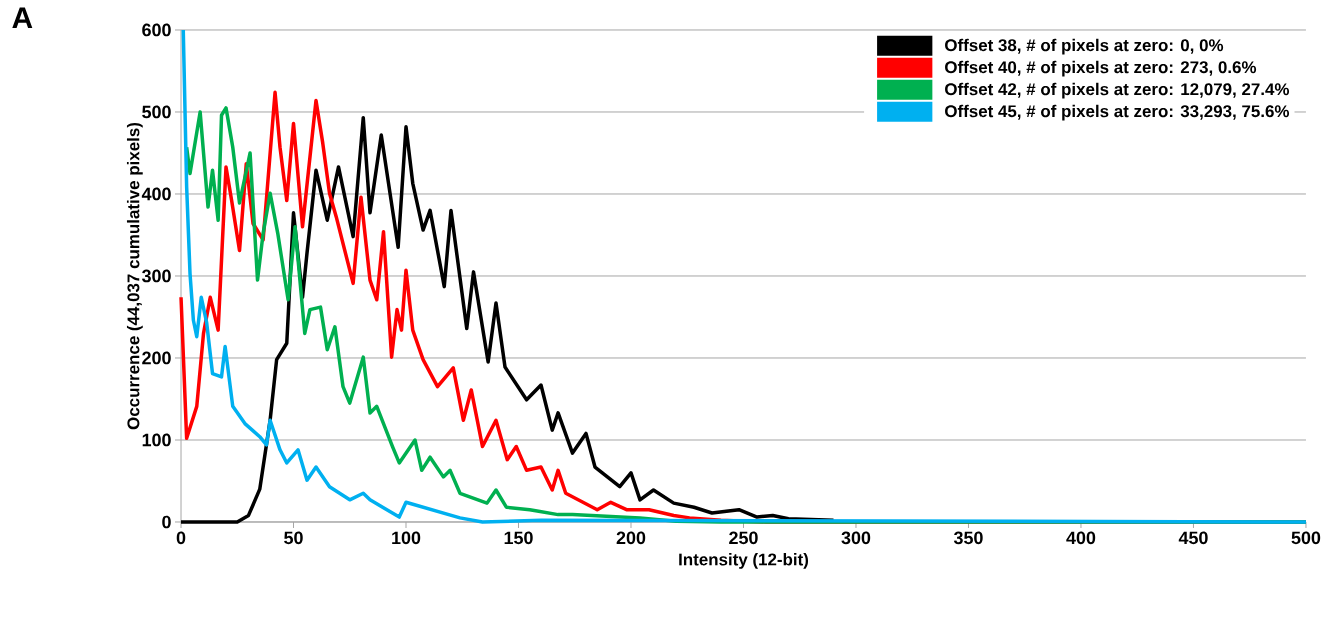 This screenshot has width=1330, height=644. I want to click on y-tick-label: 100, so click(156, 440).